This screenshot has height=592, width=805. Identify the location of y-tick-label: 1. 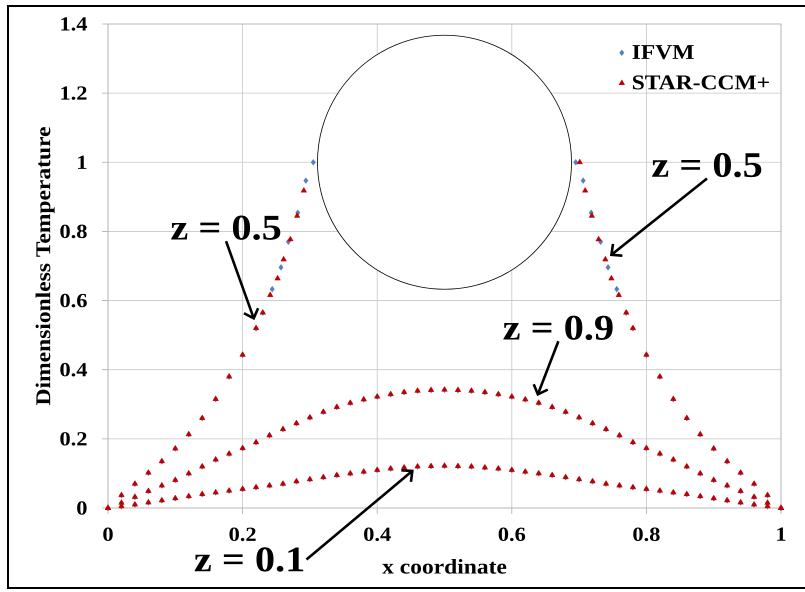
(82, 162).